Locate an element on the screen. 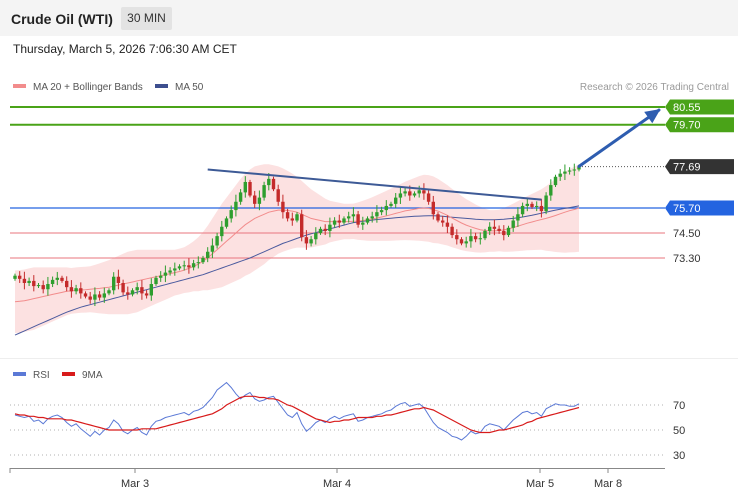 The height and width of the screenshot is (500, 738). current-price-label-tag is located at coordinates (699, 167).